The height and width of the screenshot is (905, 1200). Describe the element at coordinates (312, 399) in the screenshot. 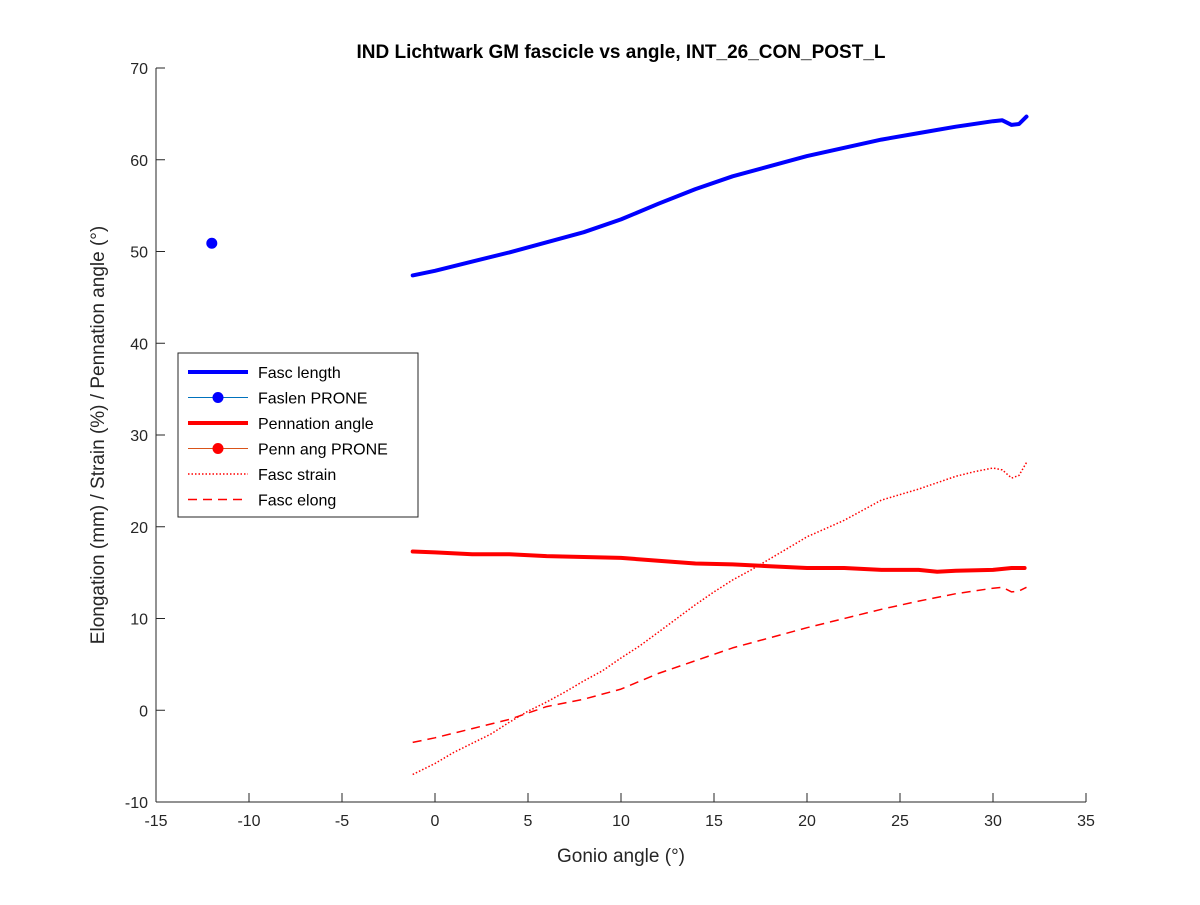

I see `legend-label-faslen-prone: Faslen PRONE` at that location.